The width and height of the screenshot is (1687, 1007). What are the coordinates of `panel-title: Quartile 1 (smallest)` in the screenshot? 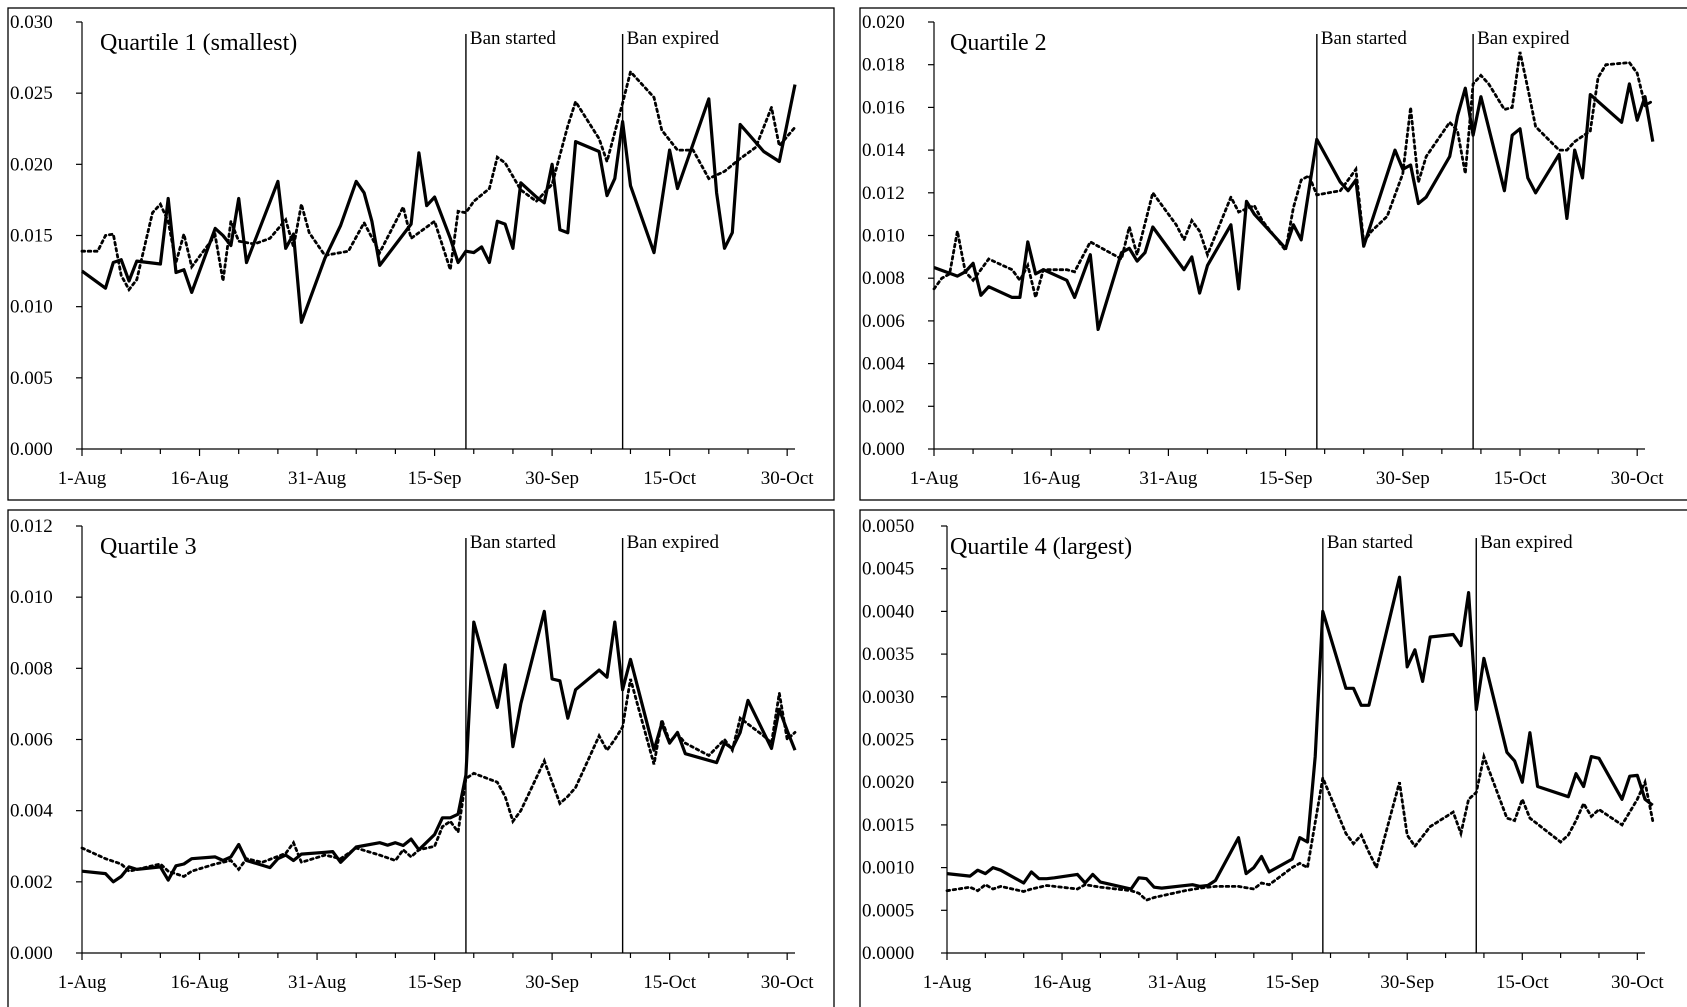 It's located at (198, 43).